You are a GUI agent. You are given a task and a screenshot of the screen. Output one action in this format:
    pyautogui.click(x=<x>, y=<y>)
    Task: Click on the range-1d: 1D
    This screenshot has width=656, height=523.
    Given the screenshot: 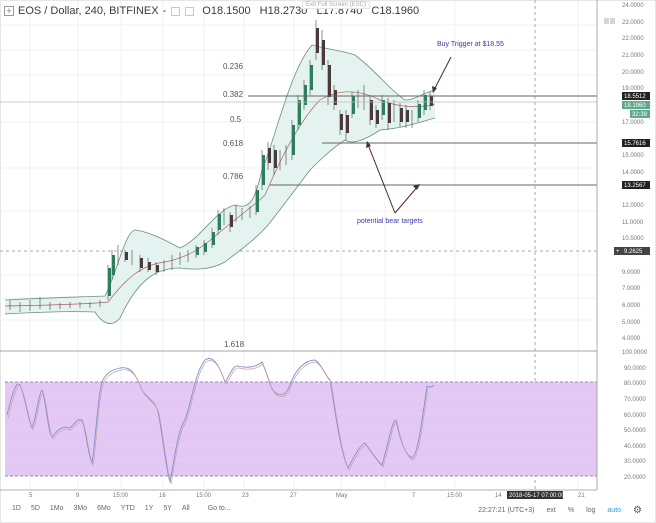 What is the action you would take?
    pyautogui.click(x=16, y=508)
    